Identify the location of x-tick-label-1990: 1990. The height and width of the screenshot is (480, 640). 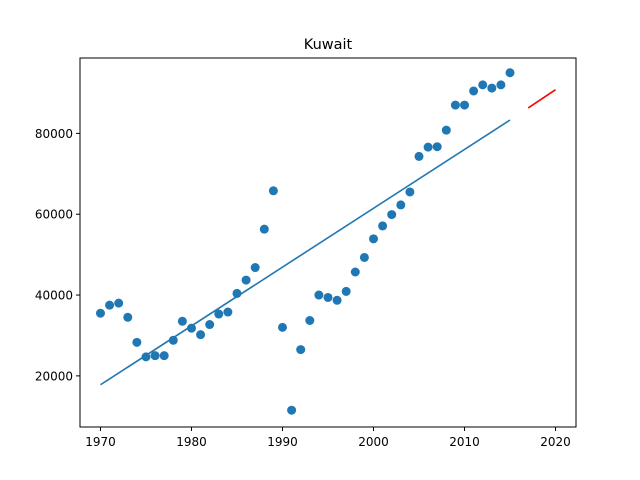
(282, 442).